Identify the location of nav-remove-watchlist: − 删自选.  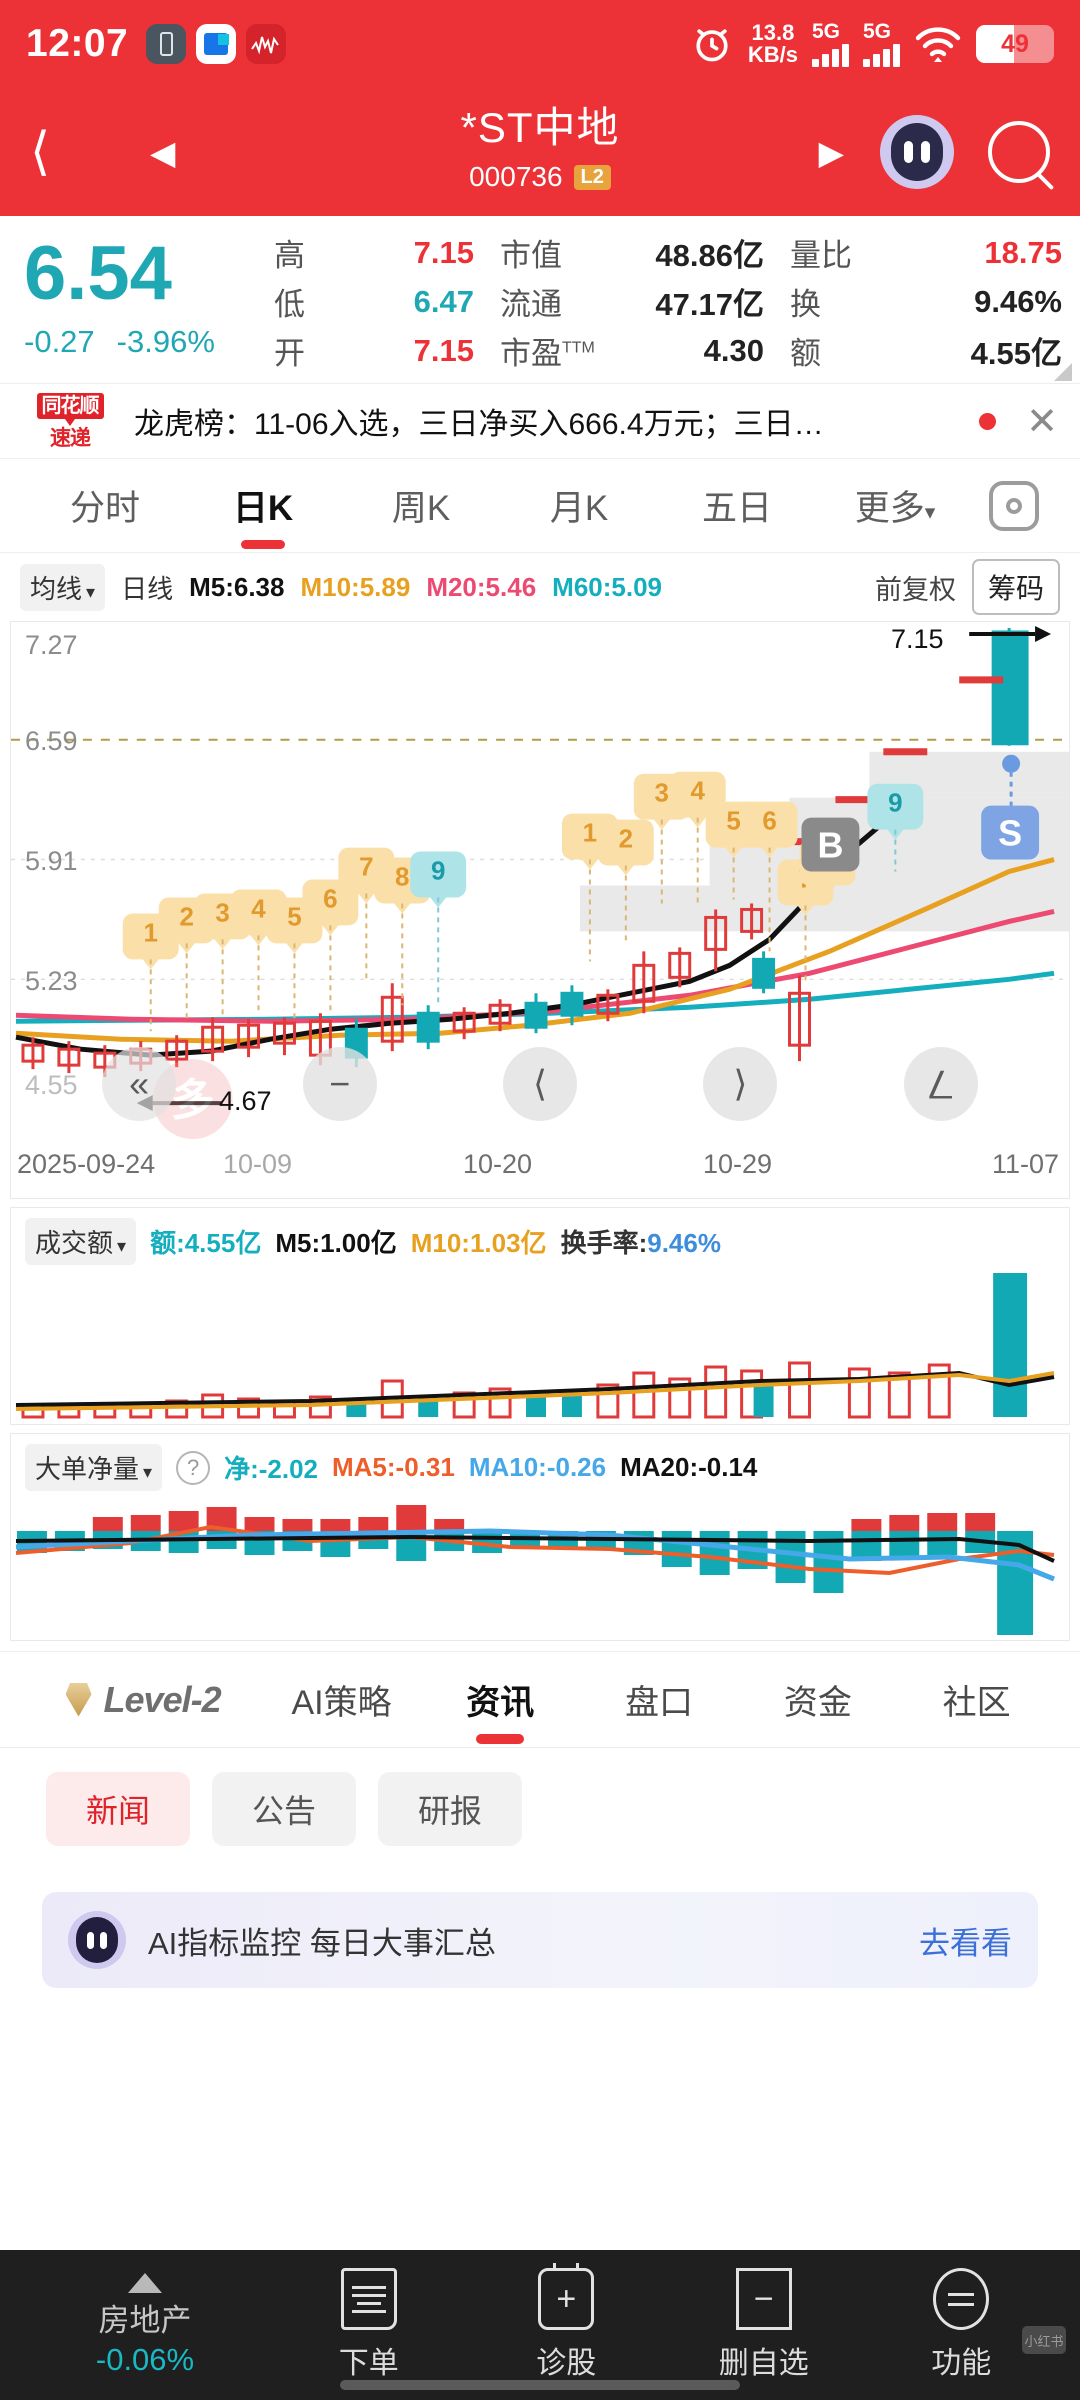
(764, 2325).